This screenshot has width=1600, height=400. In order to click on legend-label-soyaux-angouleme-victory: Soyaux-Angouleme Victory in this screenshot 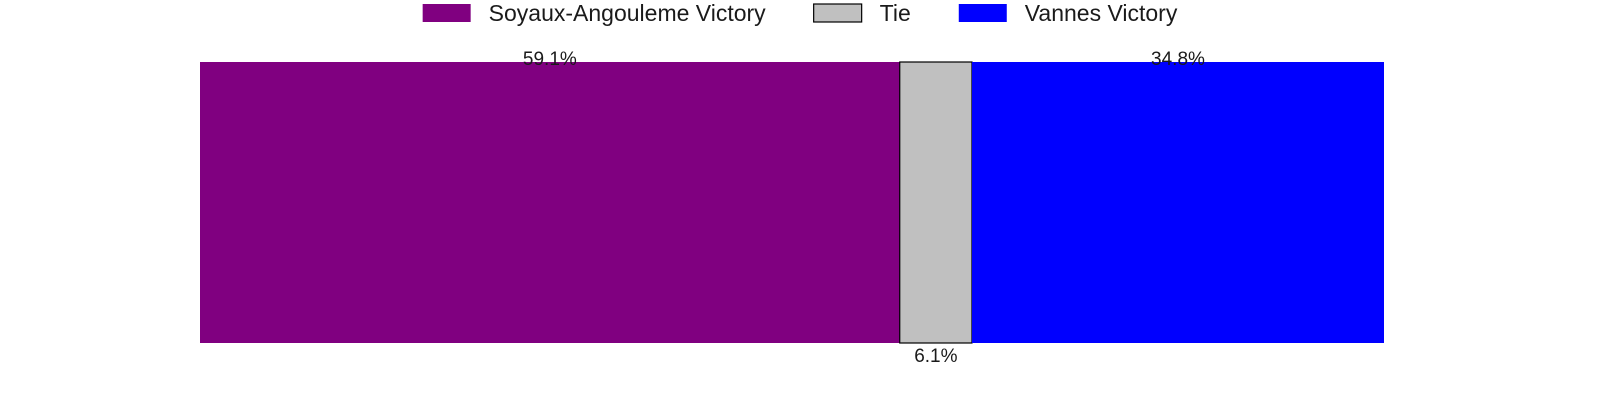, I will do `click(627, 13)`.